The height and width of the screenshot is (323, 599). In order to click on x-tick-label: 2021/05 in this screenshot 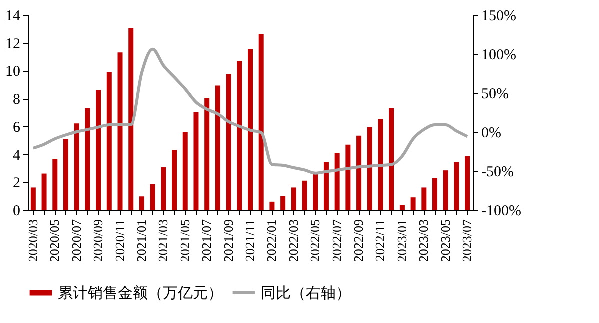, I will do `click(184, 241)`.